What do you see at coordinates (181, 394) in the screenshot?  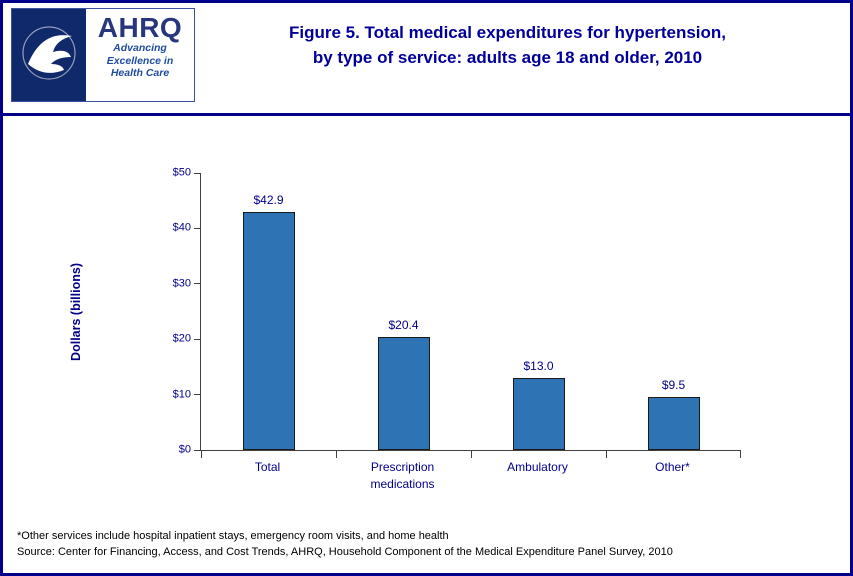 I see `y-tick-label: $10` at bounding box center [181, 394].